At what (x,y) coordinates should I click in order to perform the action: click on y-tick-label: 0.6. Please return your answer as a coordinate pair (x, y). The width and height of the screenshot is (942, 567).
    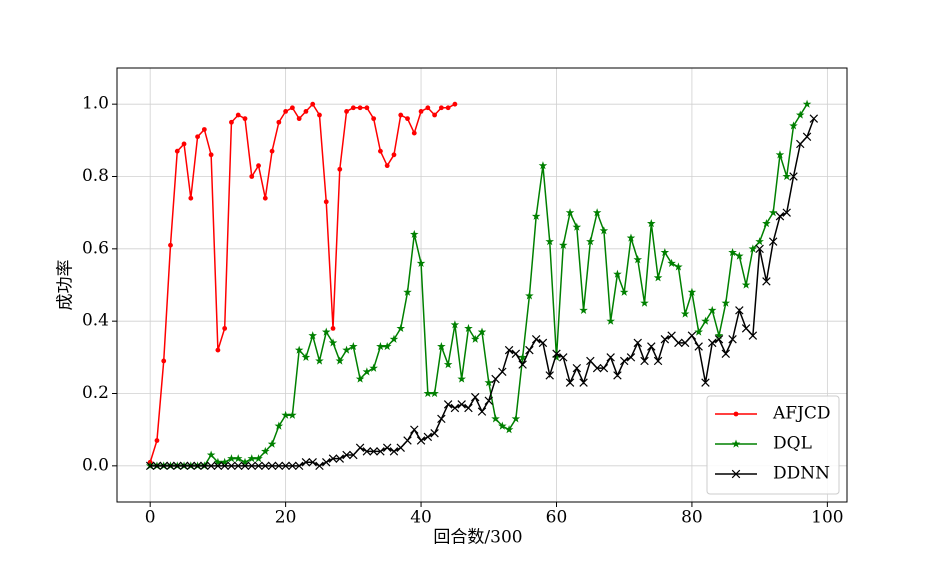
    Looking at the image, I should click on (95, 248).